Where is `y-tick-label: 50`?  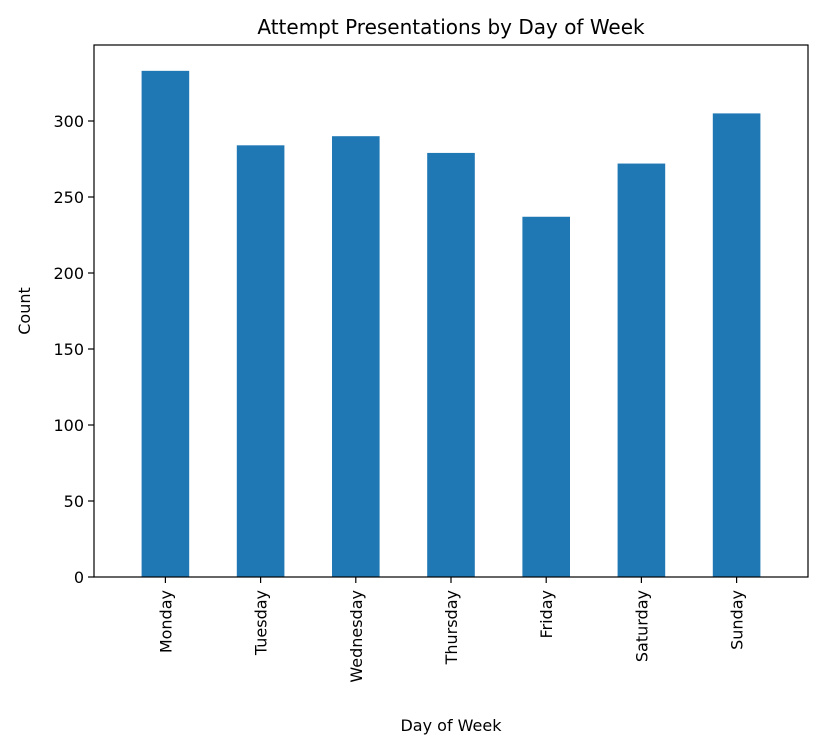
y-tick-label: 50 is located at coordinates (74, 501).